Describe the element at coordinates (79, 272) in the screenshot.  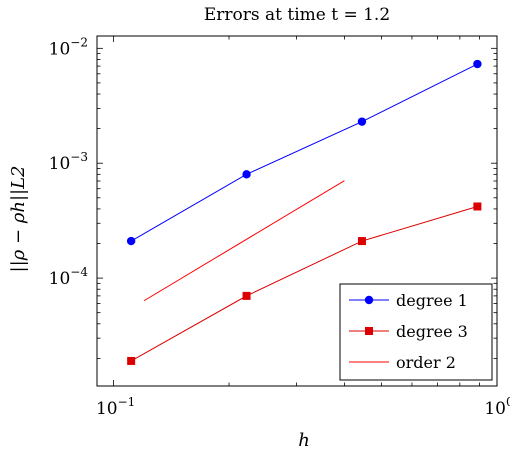
I see `tick-label-exponent: −4` at that location.